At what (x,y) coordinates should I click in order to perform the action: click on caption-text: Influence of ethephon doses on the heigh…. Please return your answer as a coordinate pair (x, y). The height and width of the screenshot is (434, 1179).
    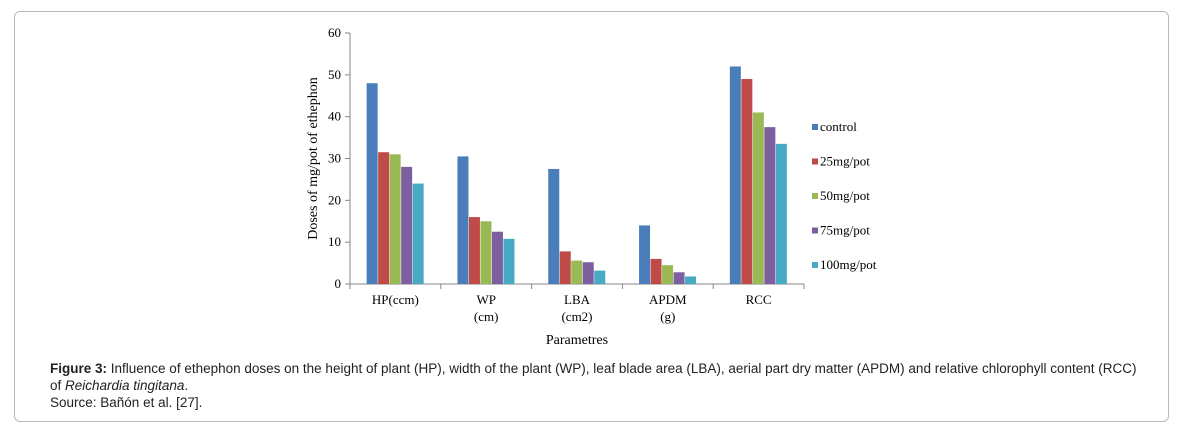
    Looking at the image, I should click on (593, 377).